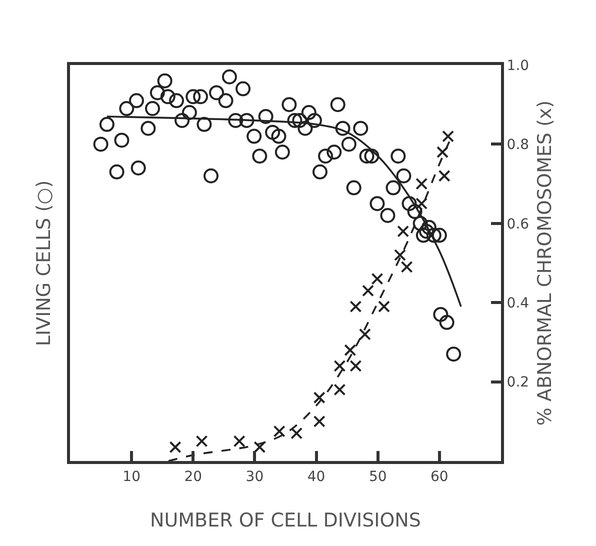 The width and height of the screenshot is (596, 546). What do you see at coordinates (545, 263) in the screenshot?
I see `y2-axis-title: % ABNORMAL CHROMOSOMES (x)` at bounding box center [545, 263].